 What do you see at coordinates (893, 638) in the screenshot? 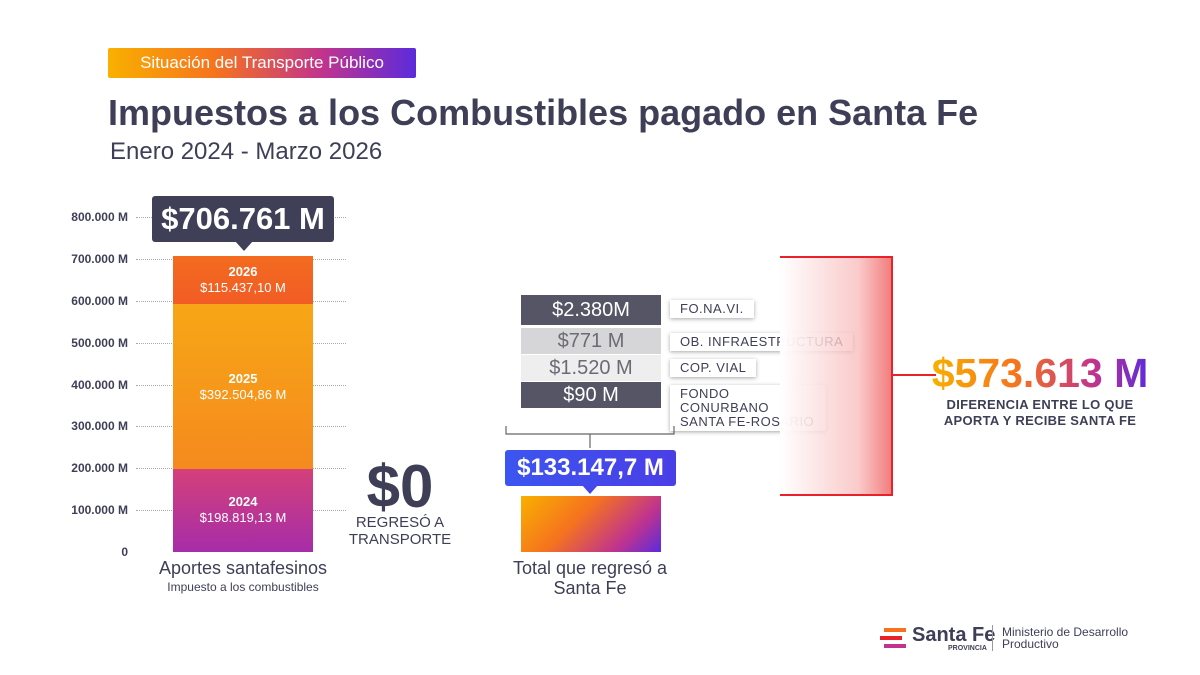
I see `santa-fe-logo-icon` at bounding box center [893, 638].